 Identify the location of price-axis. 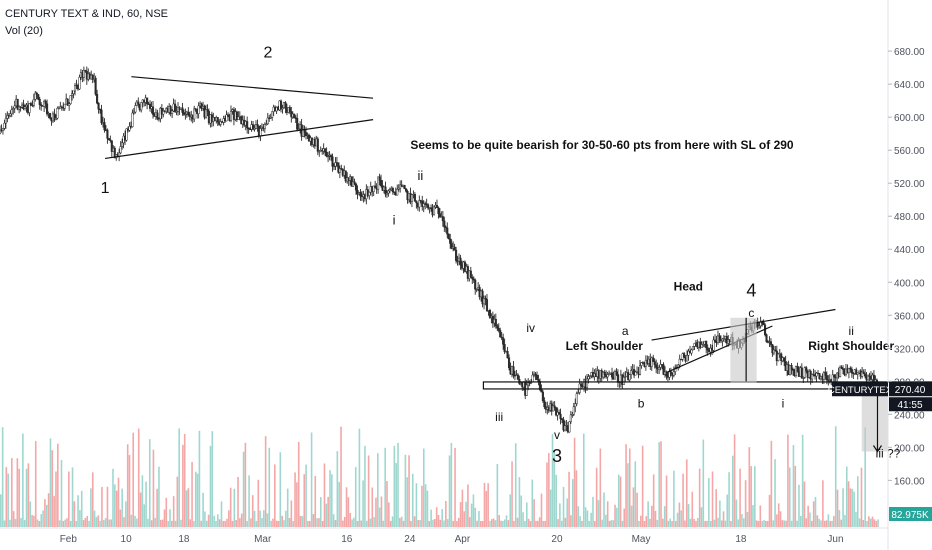
(889, 275).